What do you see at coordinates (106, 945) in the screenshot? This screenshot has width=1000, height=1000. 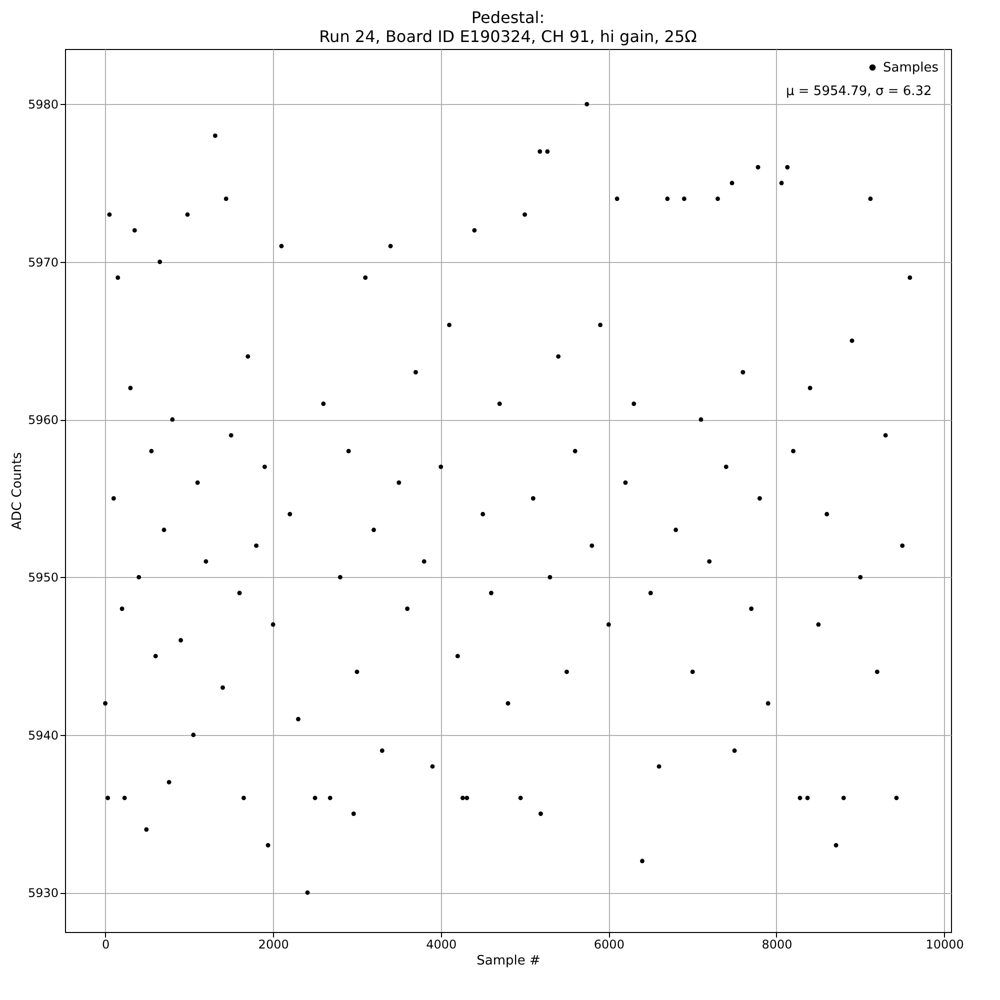 I see `x-tick-label: 0` at bounding box center [106, 945].